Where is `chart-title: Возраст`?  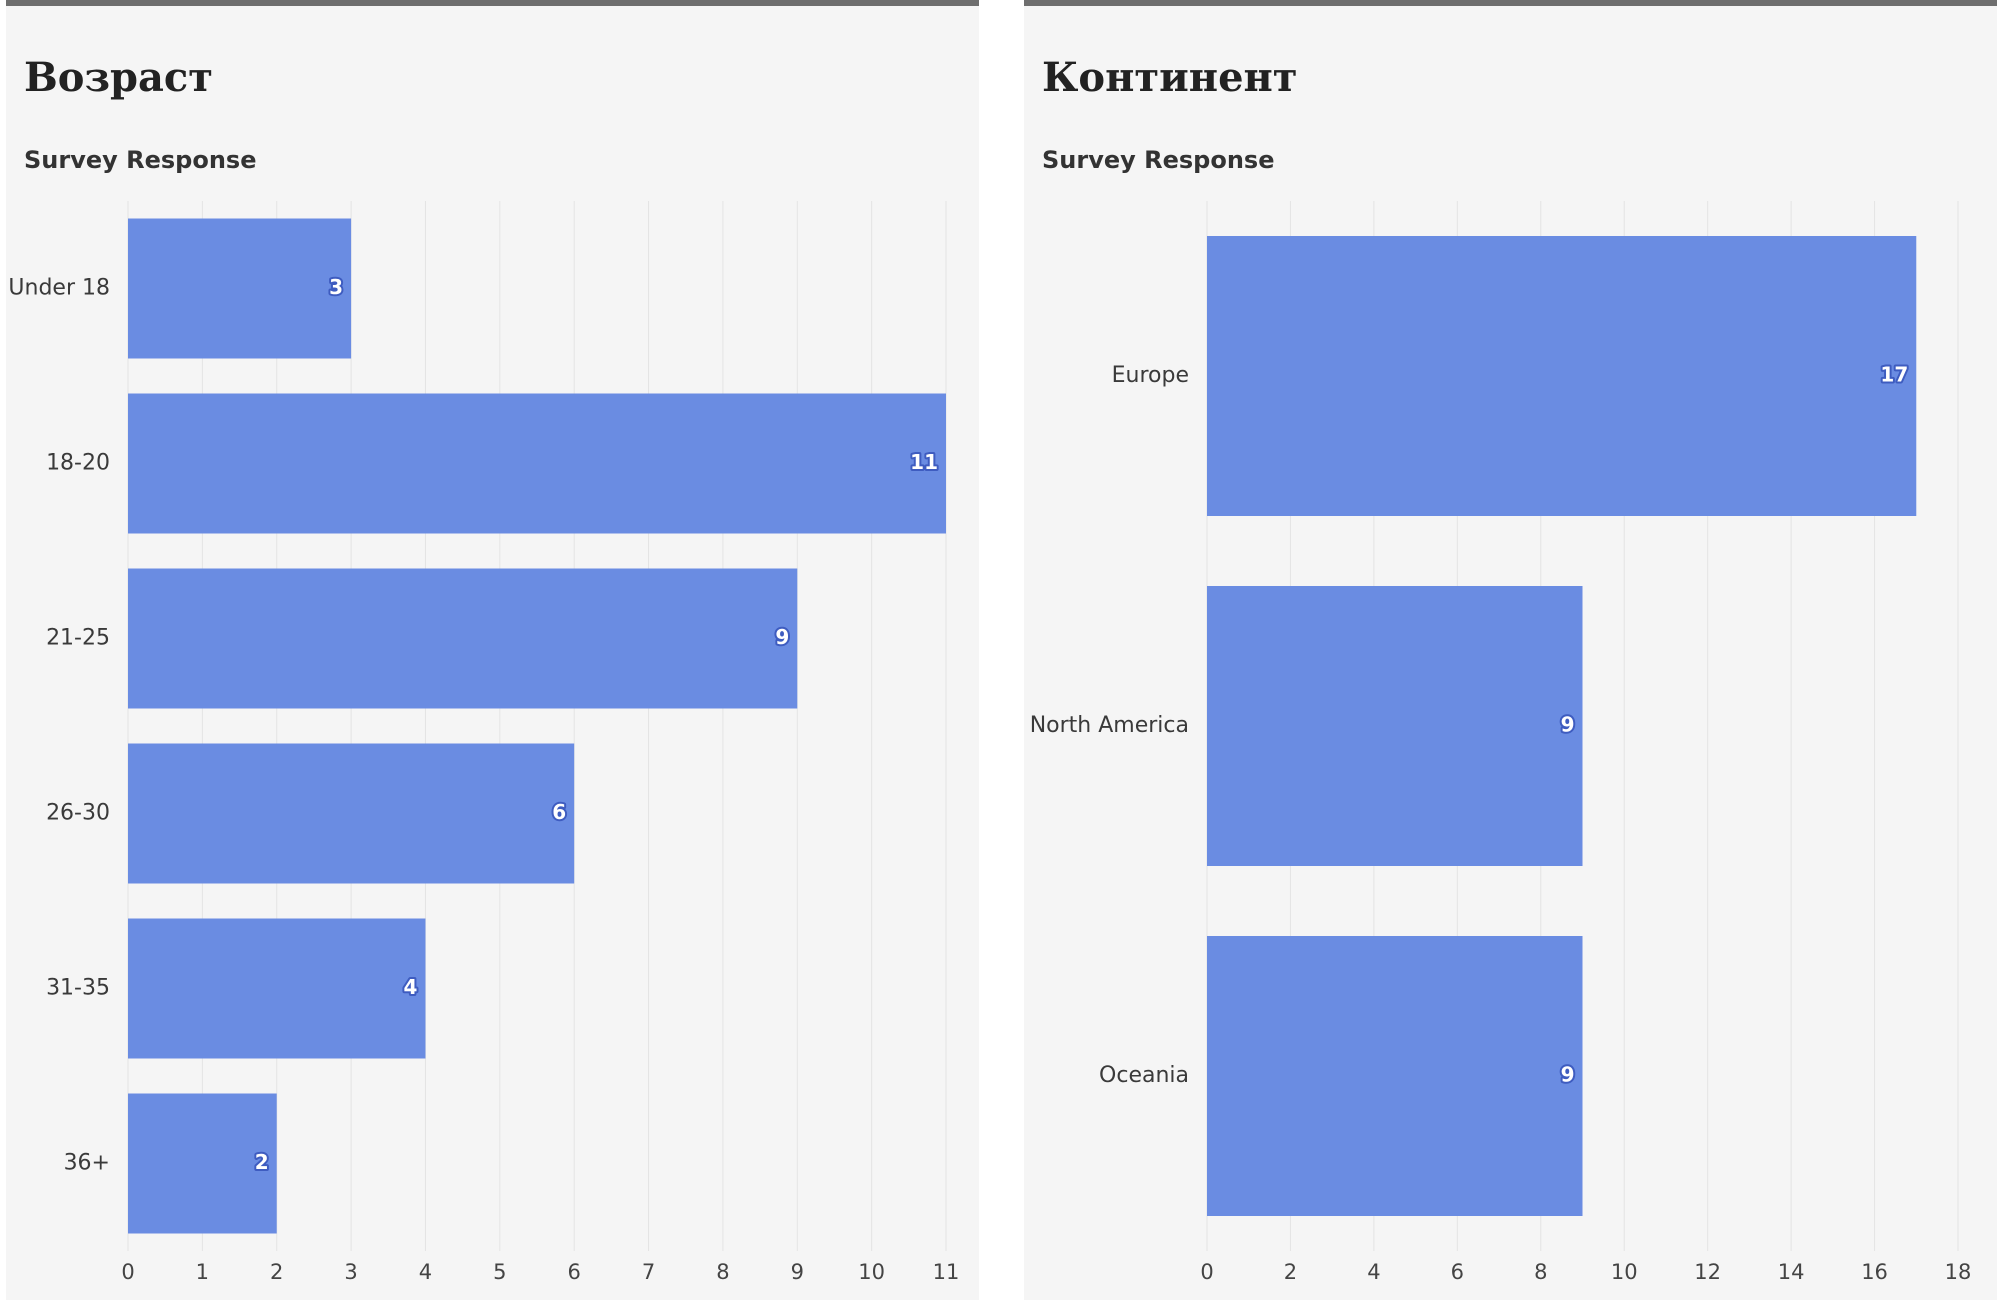
chart-title: Возраст is located at coordinates (119, 77).